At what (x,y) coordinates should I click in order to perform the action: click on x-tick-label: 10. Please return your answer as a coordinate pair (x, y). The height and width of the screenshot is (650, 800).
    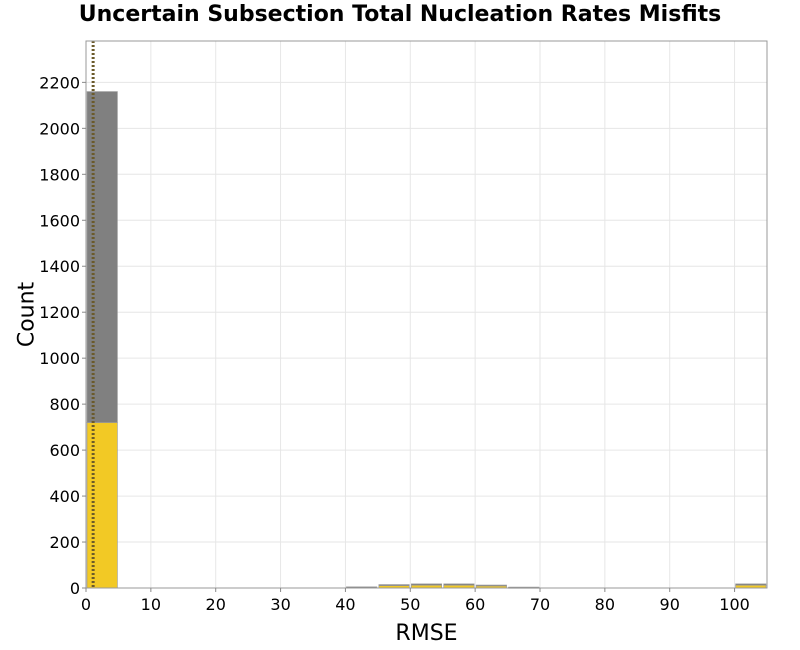
    Looking at the image, I should click on (151, 604).